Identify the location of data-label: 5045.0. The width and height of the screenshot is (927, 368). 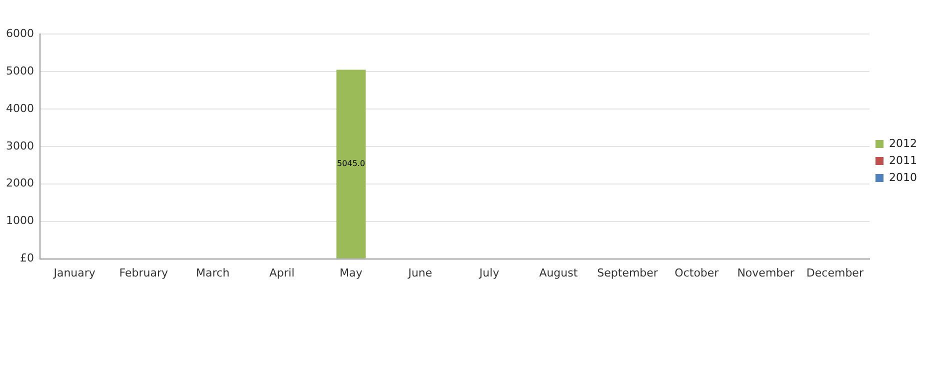
(351, 163).